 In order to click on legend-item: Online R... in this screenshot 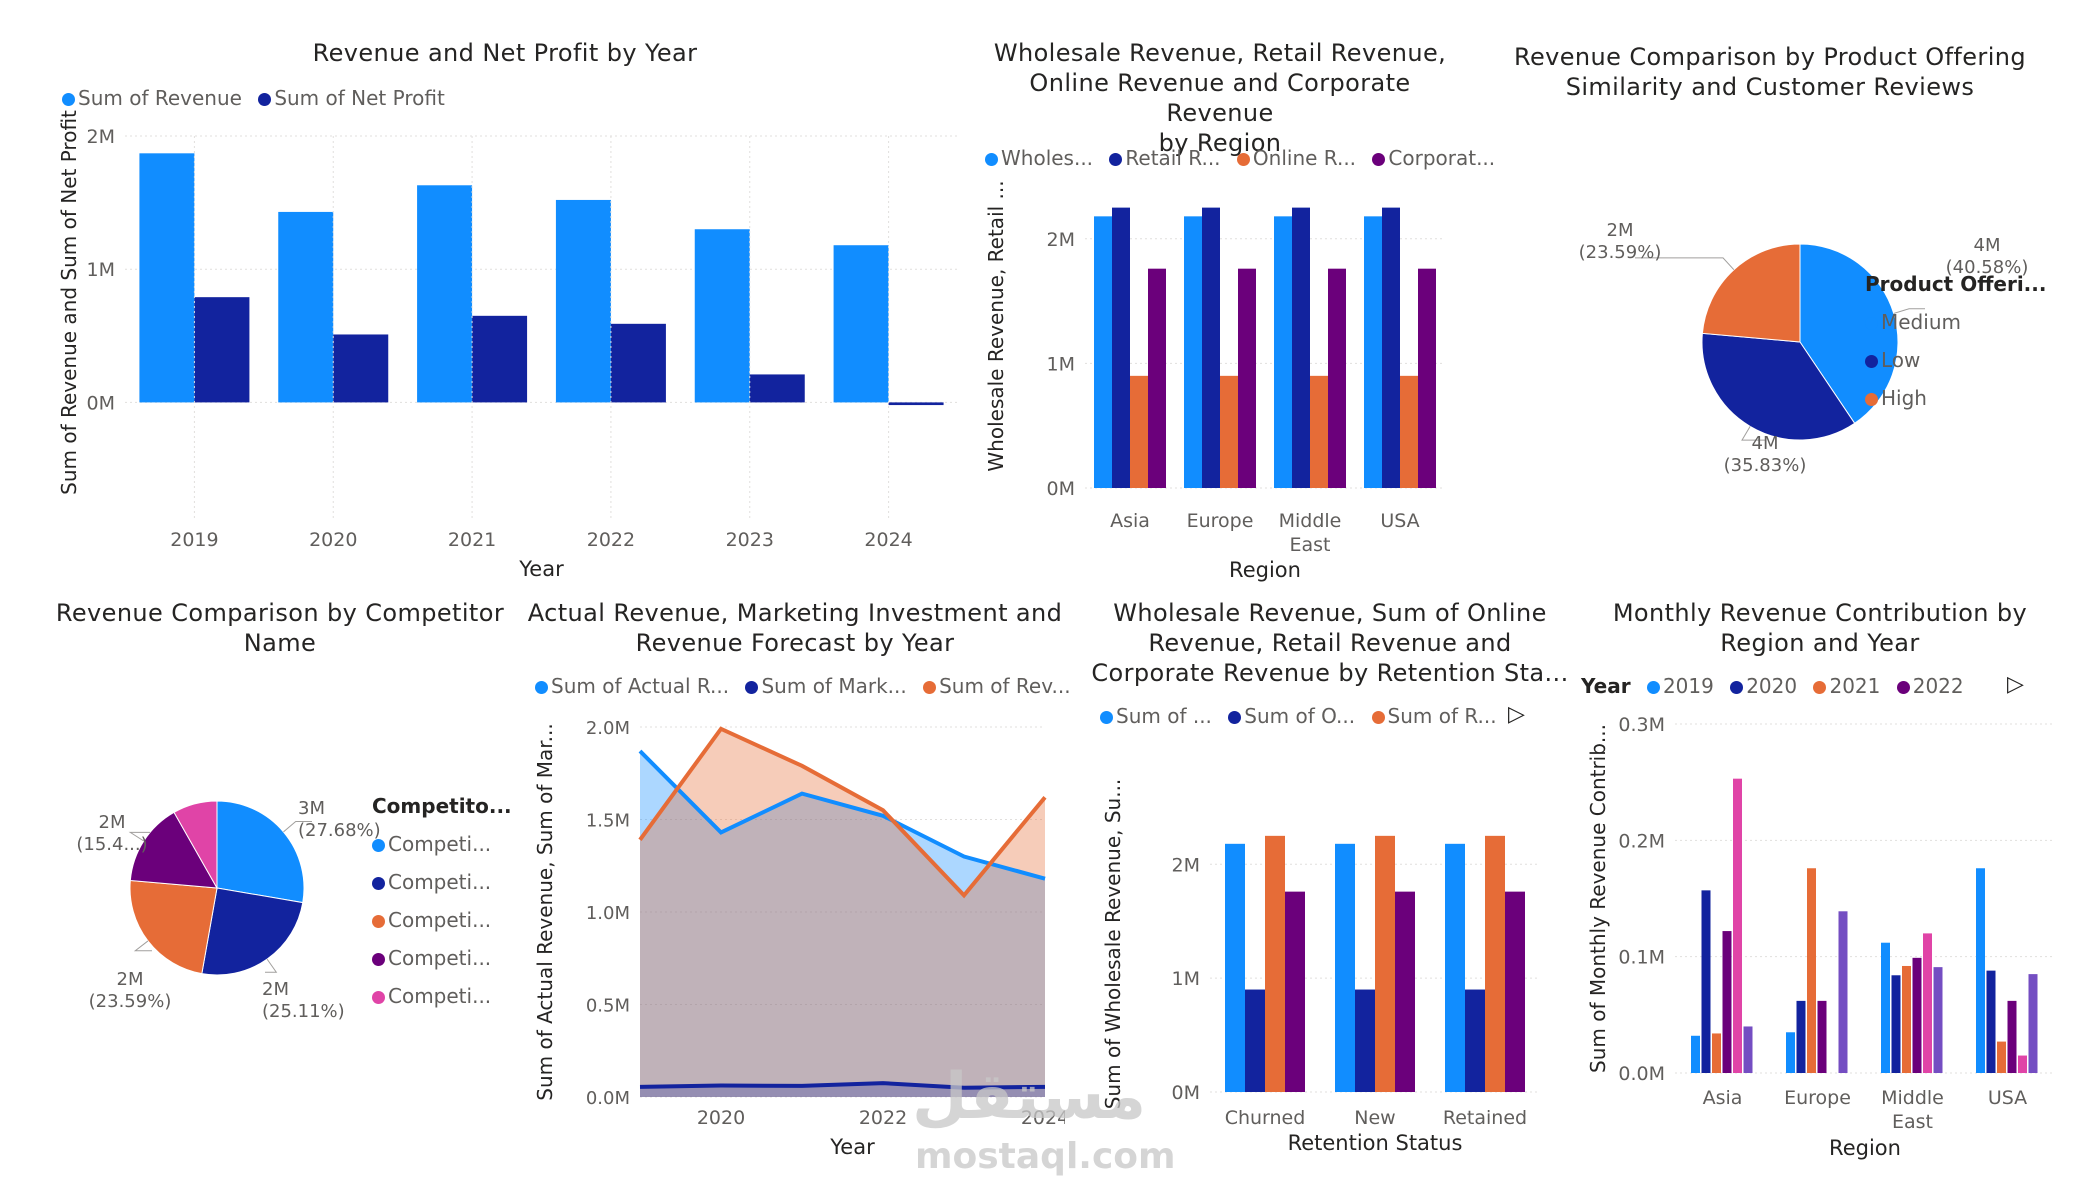, I will do `click(1296, 158)`.